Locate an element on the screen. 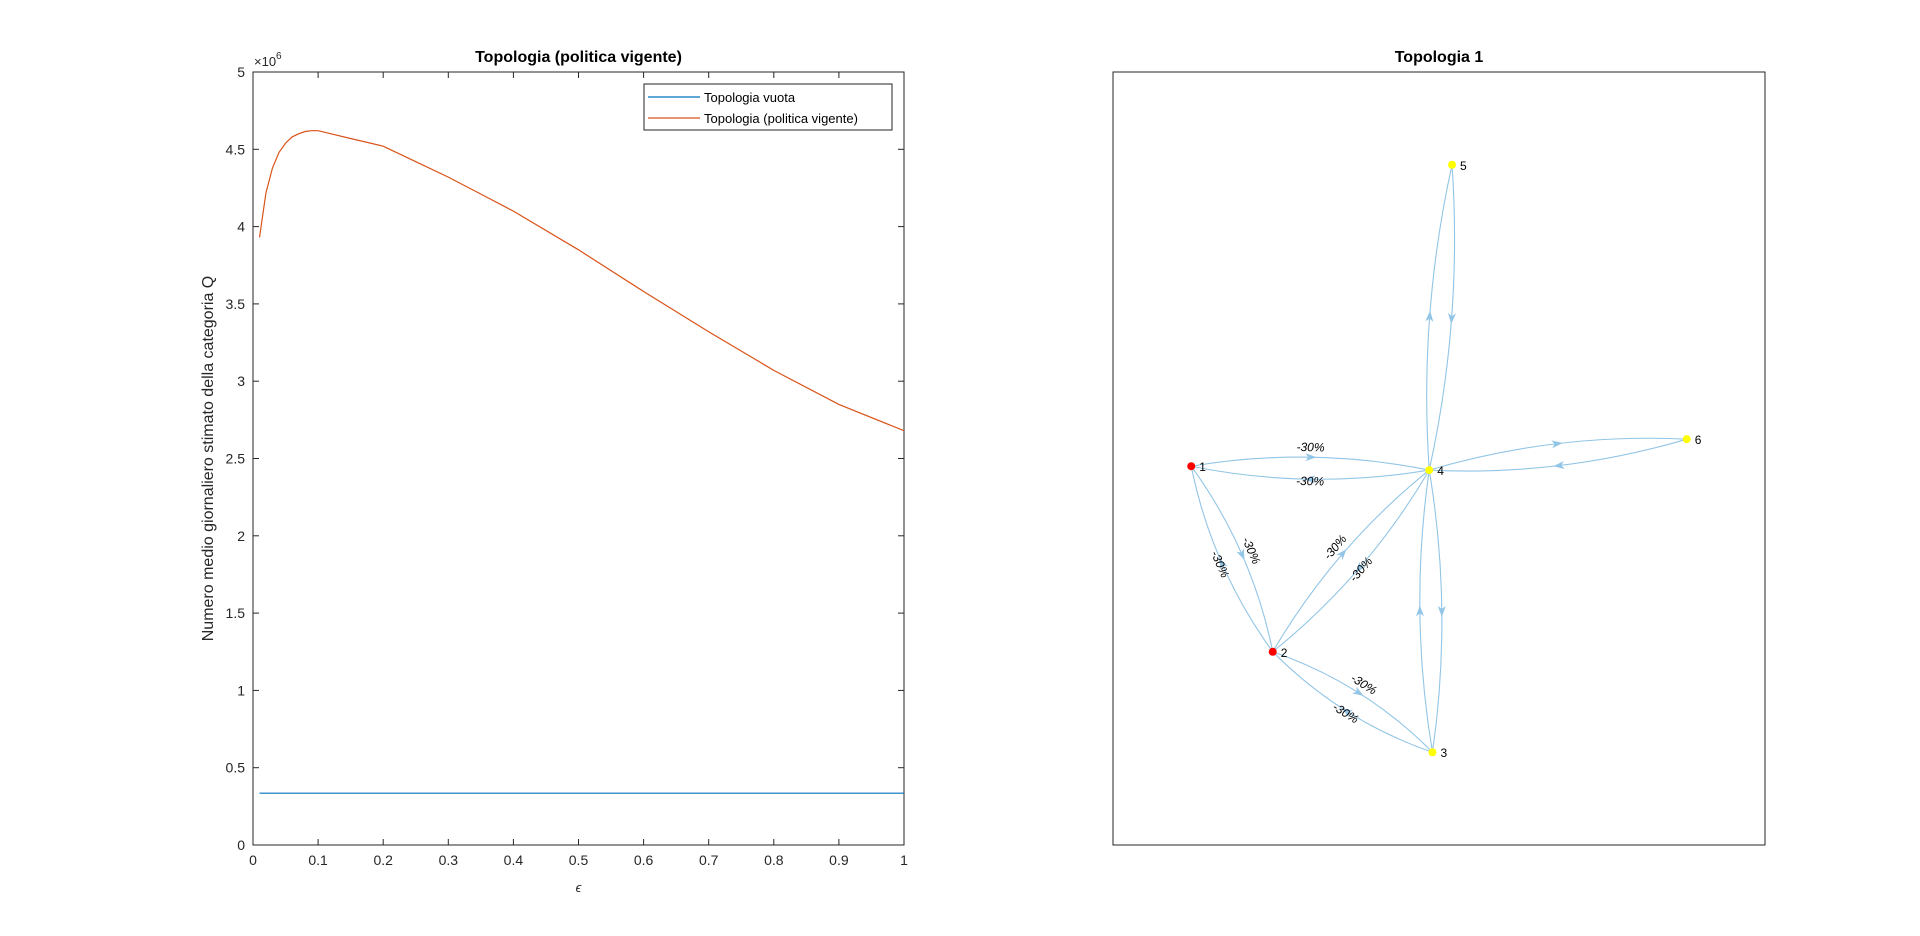  y-tick-label: 2 is located at coordinates (241, 536).